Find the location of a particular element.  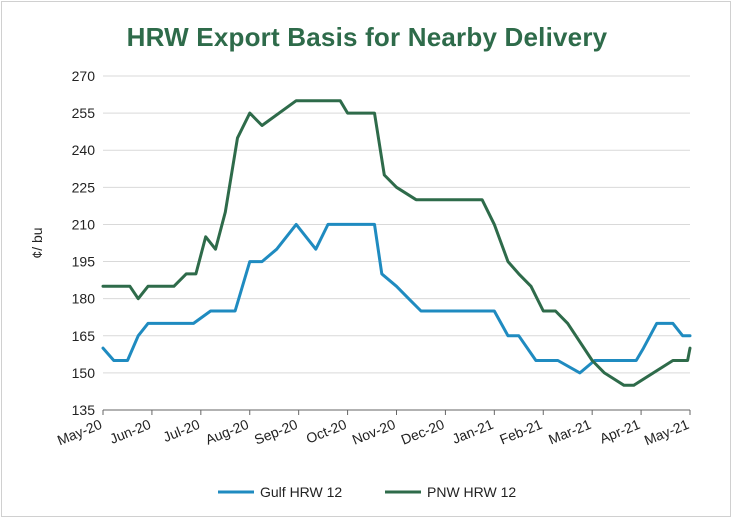

x-tick-label: Jun-20 is located at coordinates (130, 431).